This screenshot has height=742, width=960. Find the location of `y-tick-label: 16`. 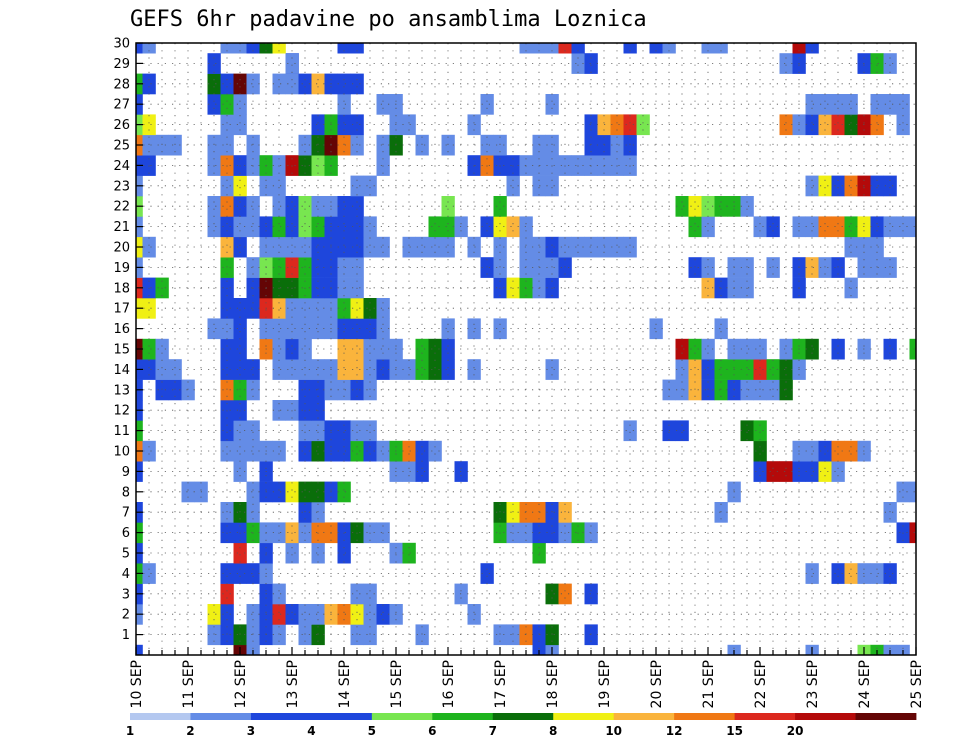

y-tick-label: 16 is located at coordinates (121, 329).